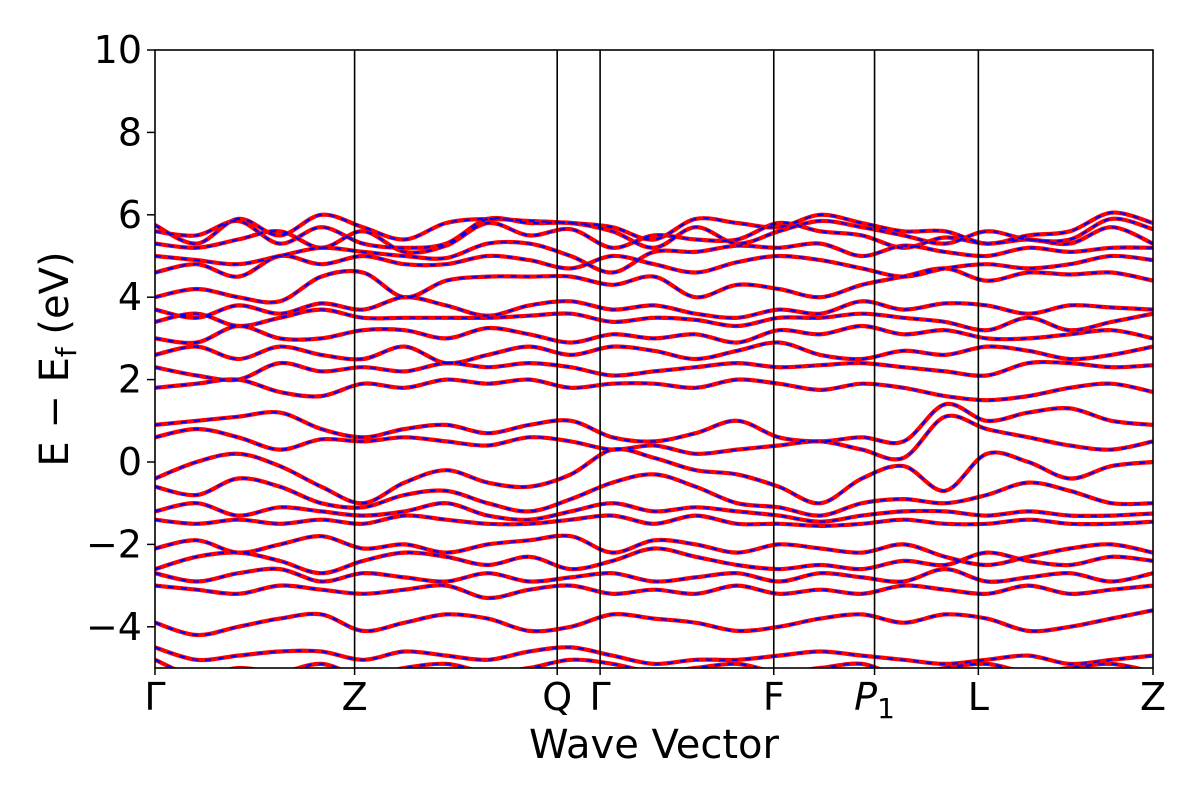 Image resolution: width=1200 pixels, height=800 pixels. What do you see at coordinates (55, 299) in the screenshot?
I see `y-axis-title-unit: (eV)` at bounding box center [55, 299].